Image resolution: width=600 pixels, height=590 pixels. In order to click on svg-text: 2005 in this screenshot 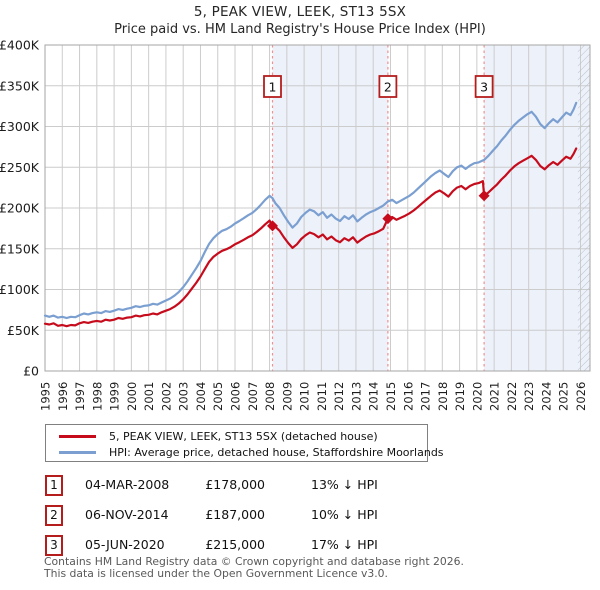, I will do `click(218, 396)`.